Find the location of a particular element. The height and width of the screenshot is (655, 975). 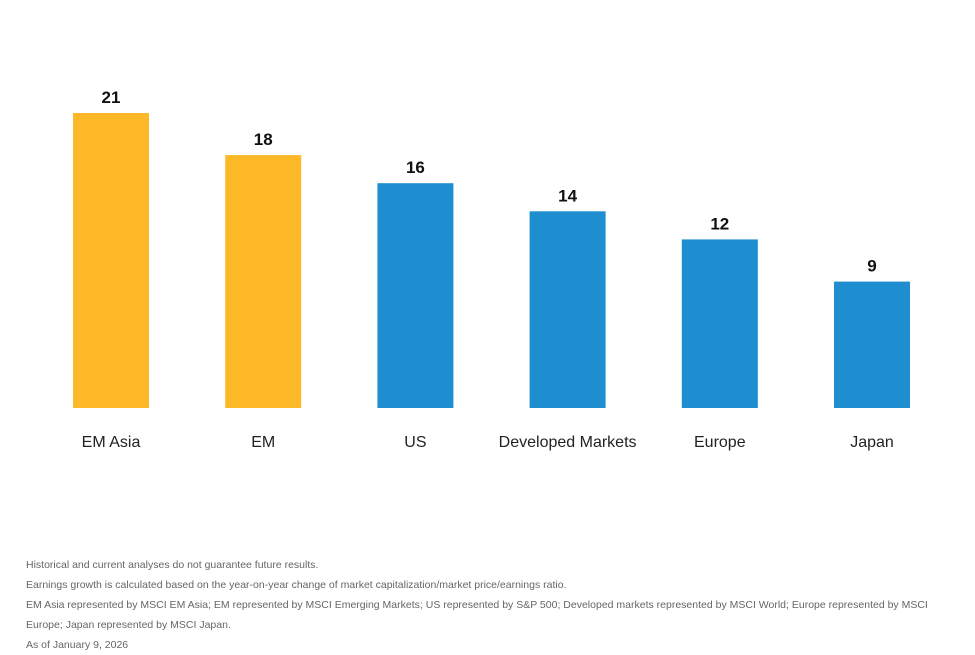

category-labels-layer: EM Asia EM US Developed Markets Europe Japan is located at coordinates (488, 442).